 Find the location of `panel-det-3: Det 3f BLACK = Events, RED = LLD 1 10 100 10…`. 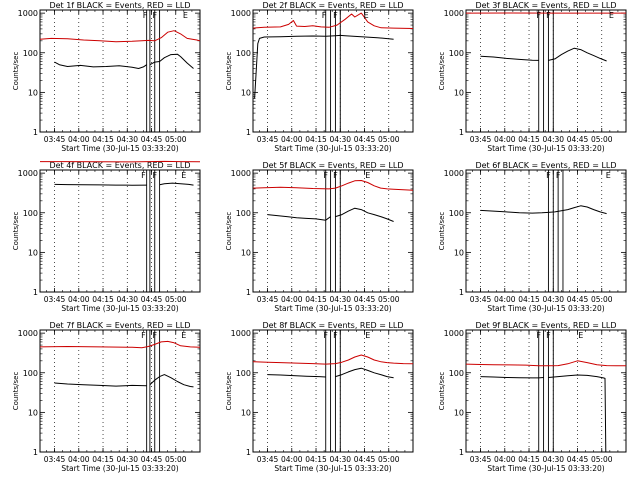

panel-det-3: Det 3f BLACK = Events, RED = LLD 1 10 100 10… is located at coordinates (532, 77).